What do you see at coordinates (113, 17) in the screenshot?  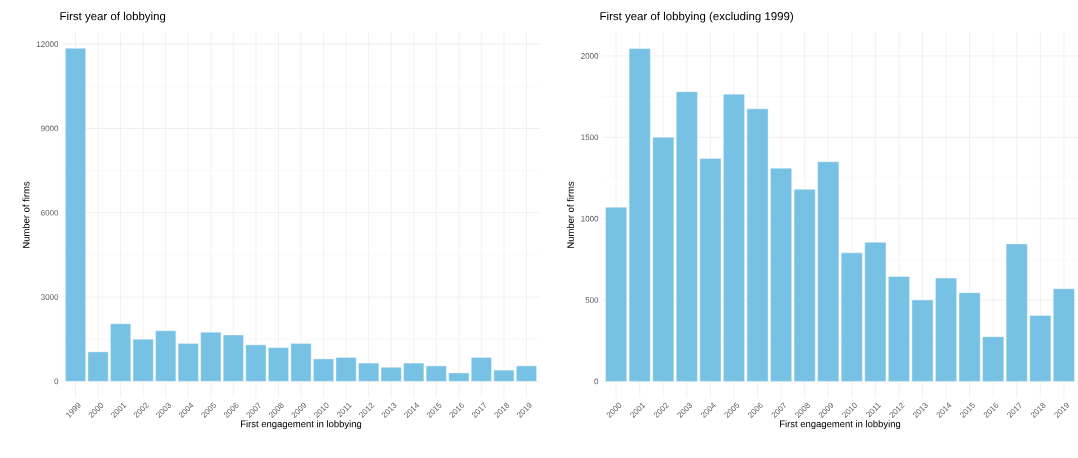 I see `chart-title: First year of lobbying` at bounding box center [113, 17].